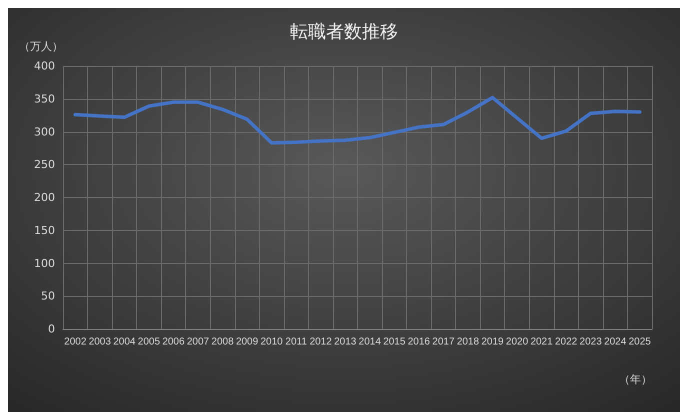  What do you see at coordinates (247, 342) in the screenshot?
I see `x-tick-label: 2009` at bounding box center [247, 342].